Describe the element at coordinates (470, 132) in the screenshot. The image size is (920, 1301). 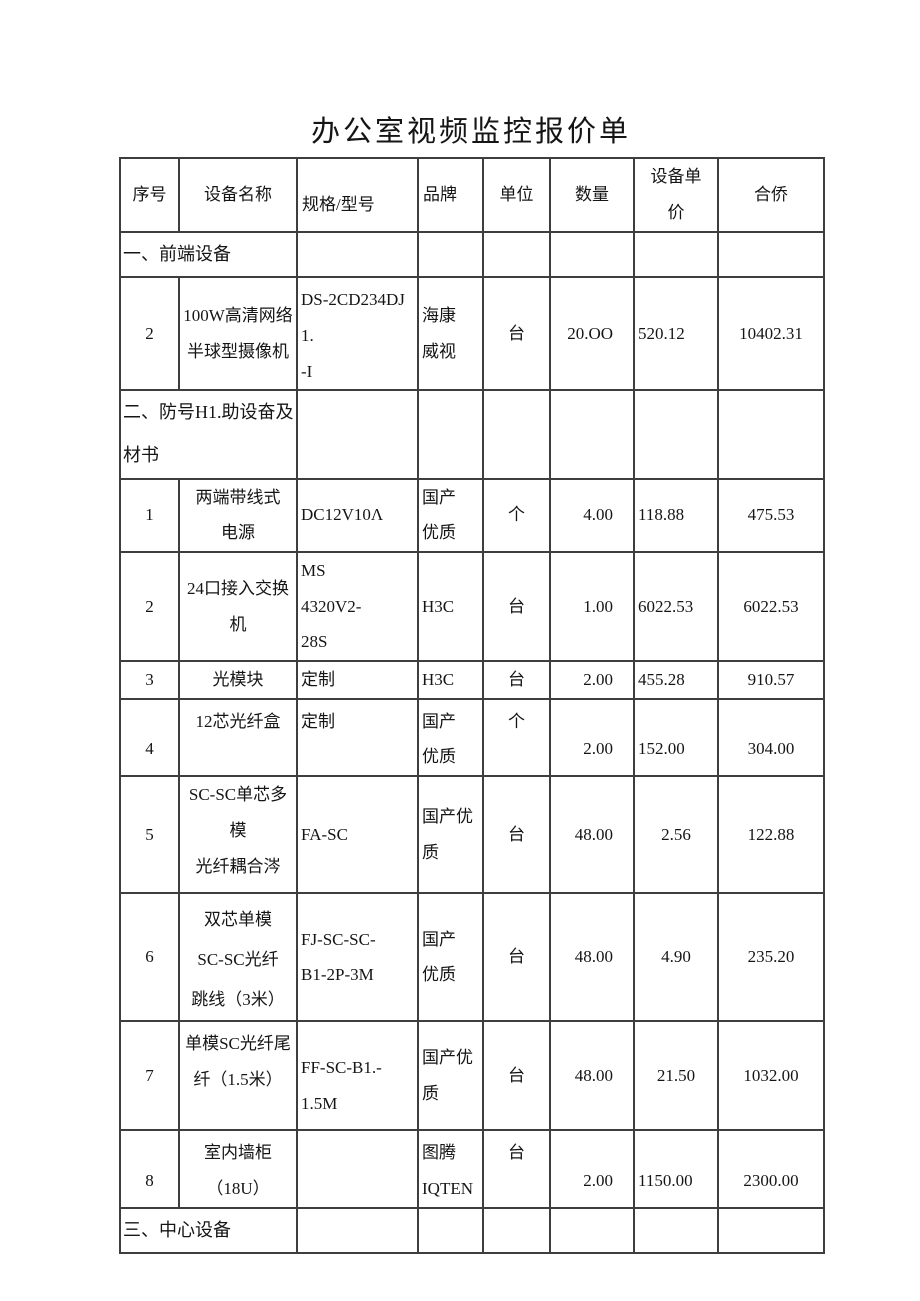
I see `page-title: 办公室视频监控报价单` at that location.